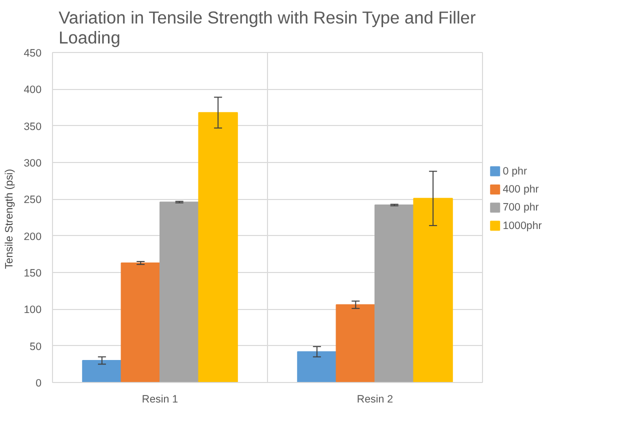 The width and height of the screenshot is (630, 444). What do you see at coordinates (515, 171) in the screenshot?
I see `legend-label: 0 phr` at bounding box center [515, 171].